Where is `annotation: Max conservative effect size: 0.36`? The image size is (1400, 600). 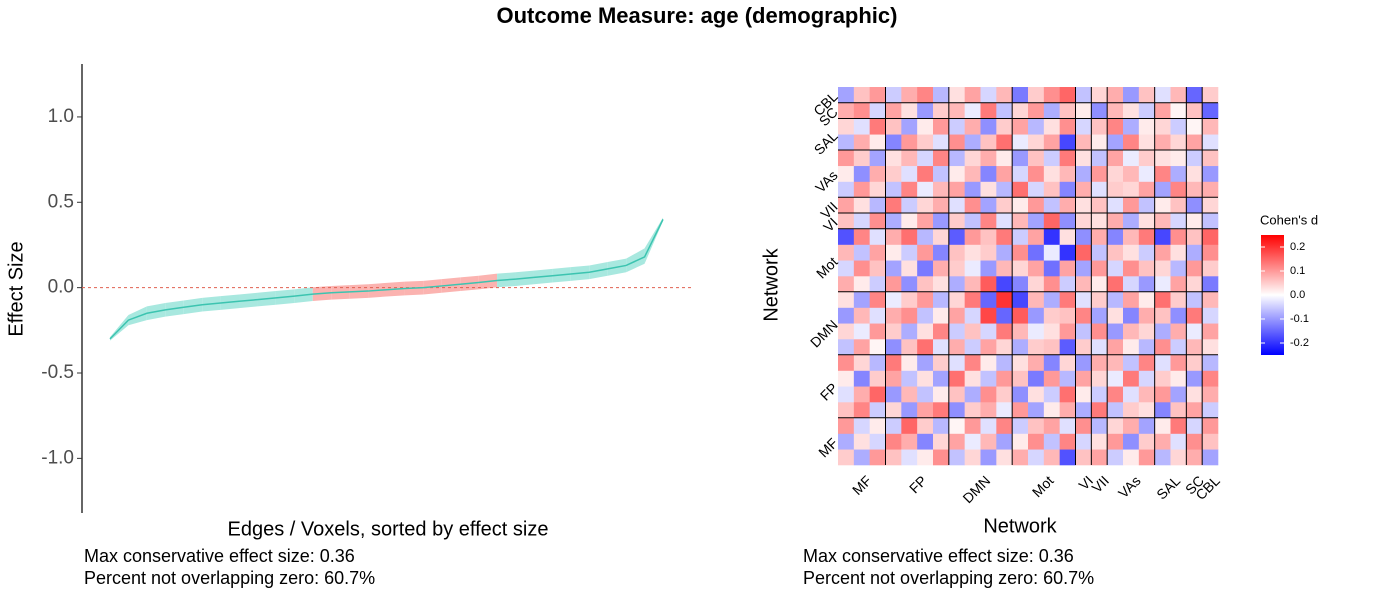
annotation: Max conservative effect size: 0.36 is located at coordinates (219, 556).